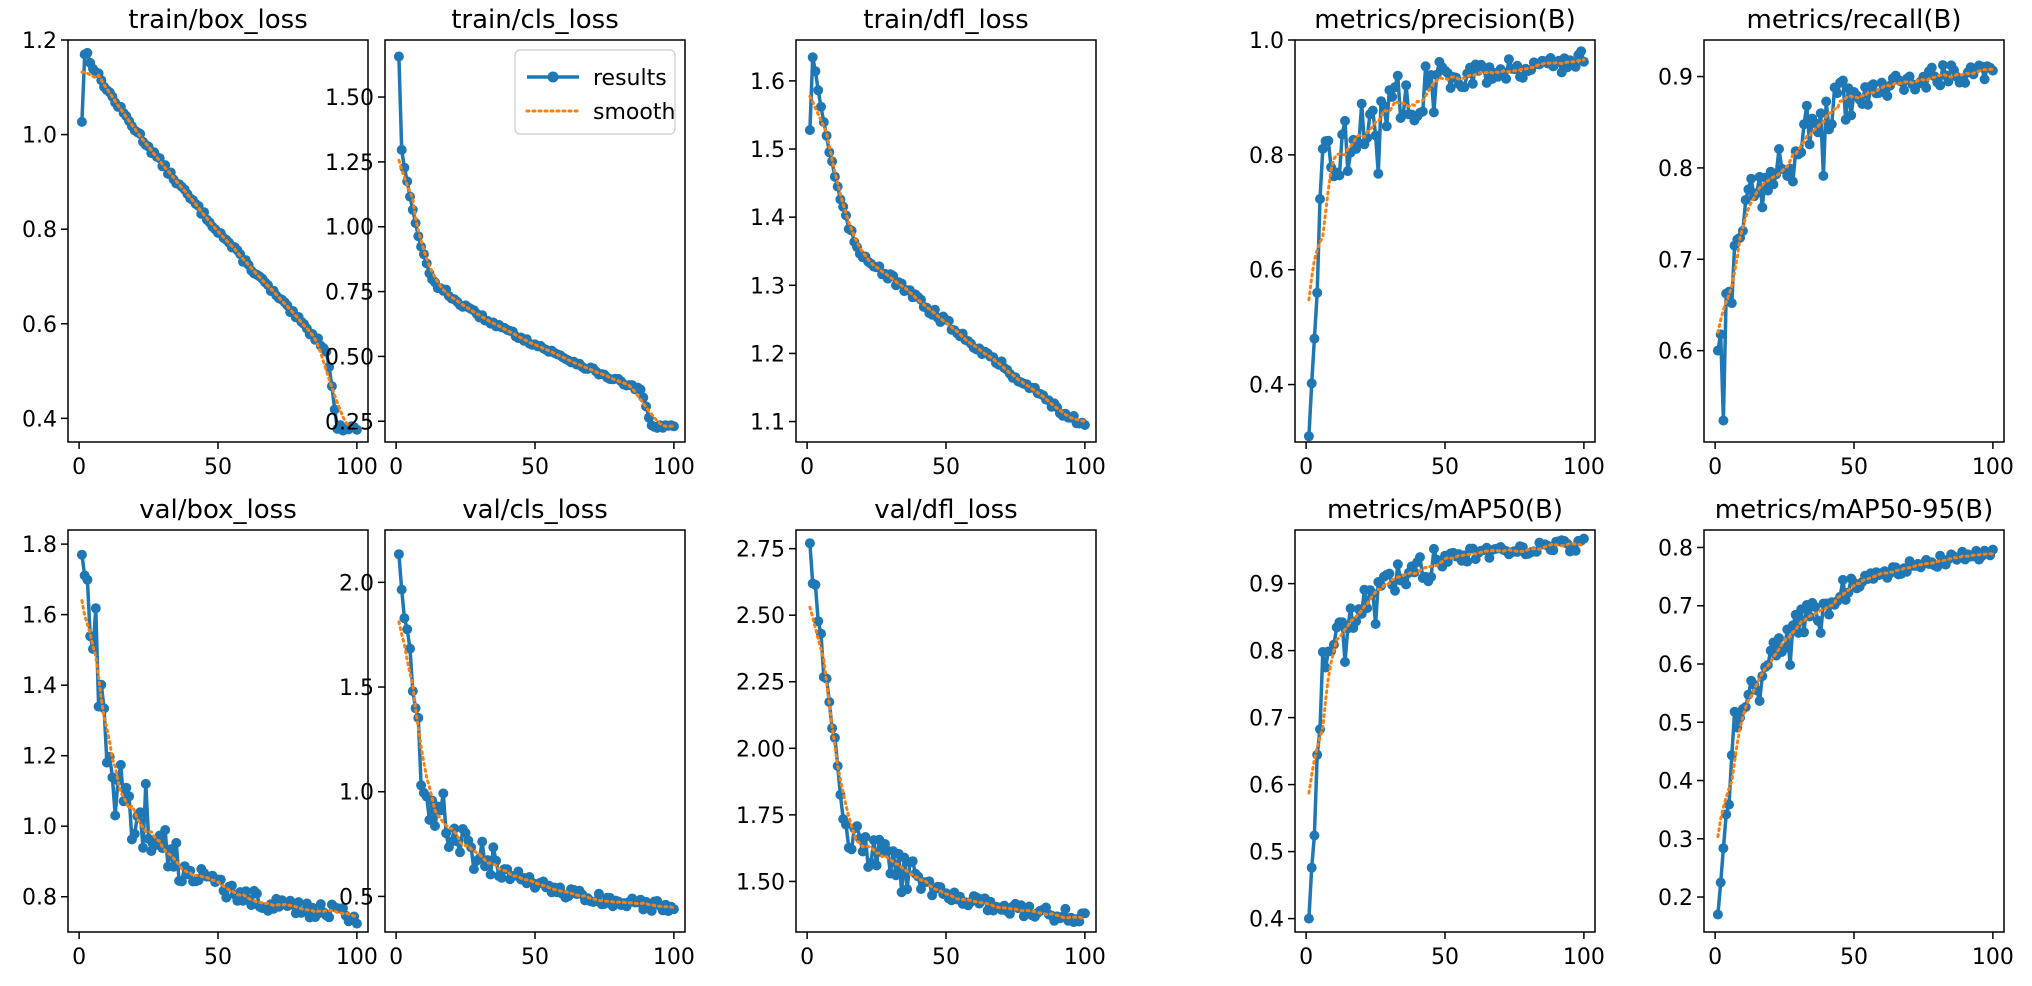  What do you see at coordinates (1854, 510) in the screenshot?
I see `panel-title: metrics/mAP50-95(B)` at bounding box center [1854, 510].